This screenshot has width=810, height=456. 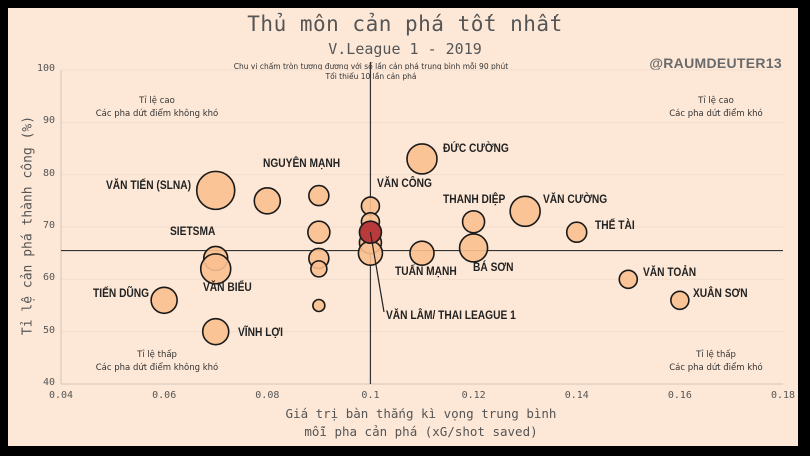 I want to click on author-watermark: @RAUMDEUTER13, so click(x=715, y=63).